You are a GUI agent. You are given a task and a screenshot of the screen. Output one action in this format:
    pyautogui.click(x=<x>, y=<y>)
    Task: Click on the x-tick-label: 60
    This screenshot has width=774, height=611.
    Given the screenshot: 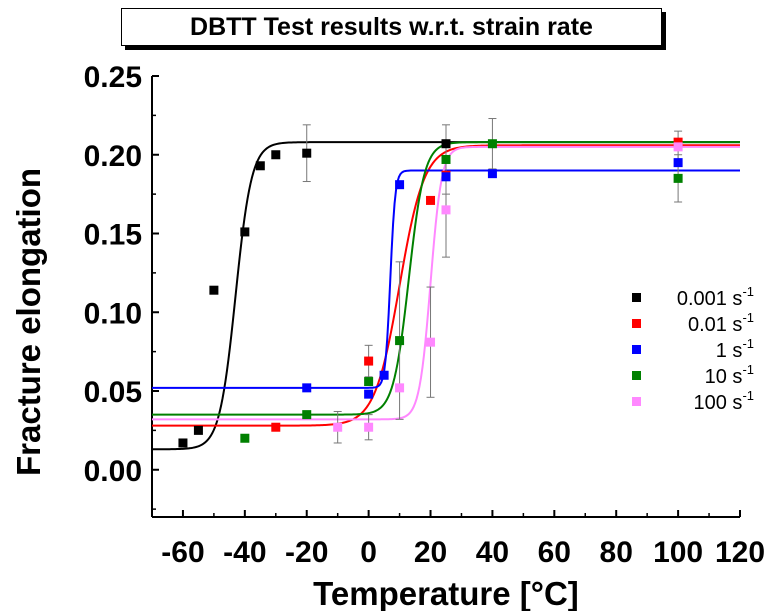 What is the action you would take?
    pyautogui.click(x=554, y=552)
    